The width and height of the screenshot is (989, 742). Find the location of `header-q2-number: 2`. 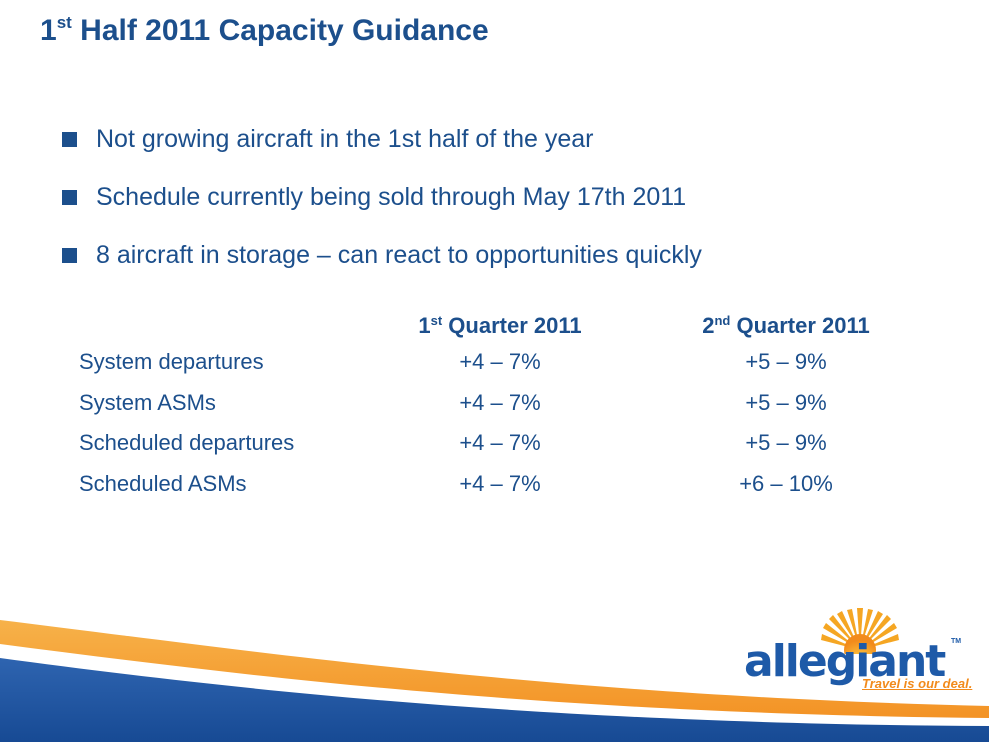

header-q2-number: 2 is located at coordinates (708, 325).